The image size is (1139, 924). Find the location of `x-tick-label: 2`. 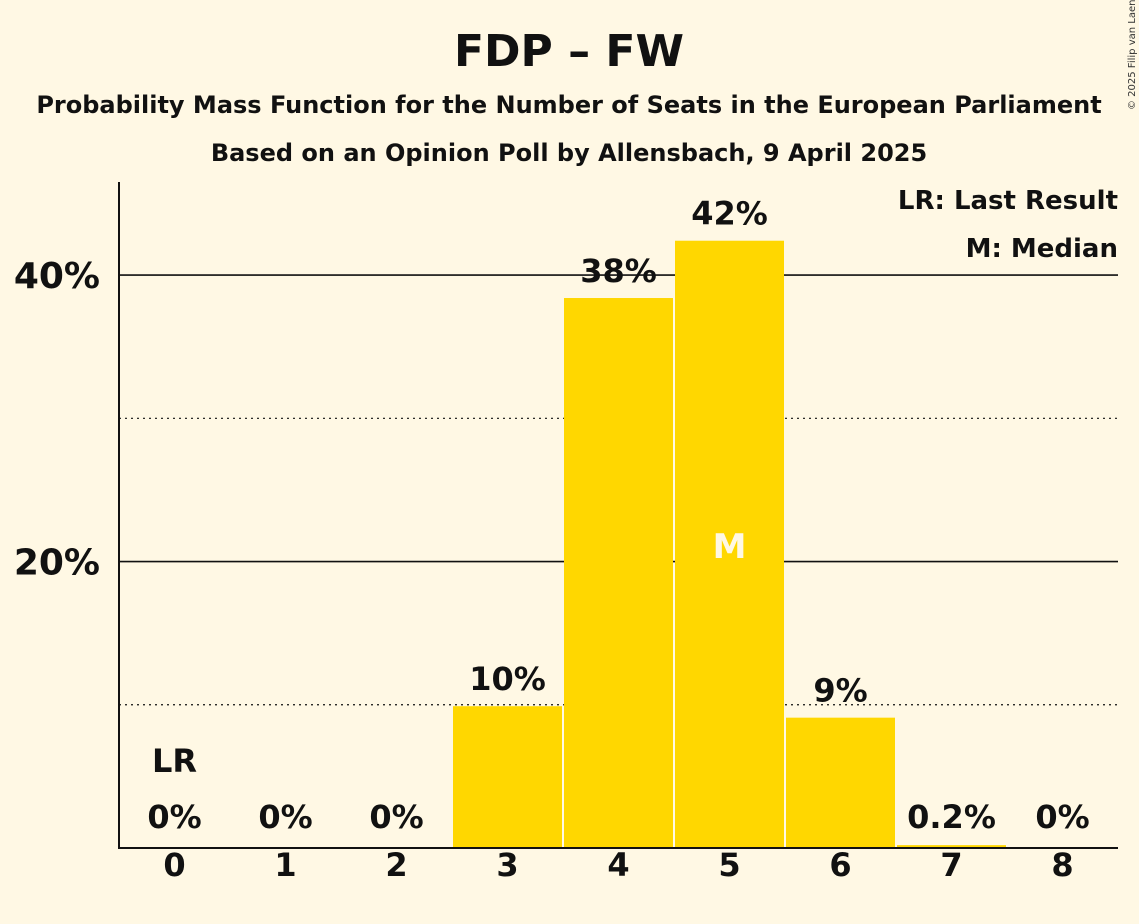

x-tick-label: 2 is located at coordinates (396, 865).